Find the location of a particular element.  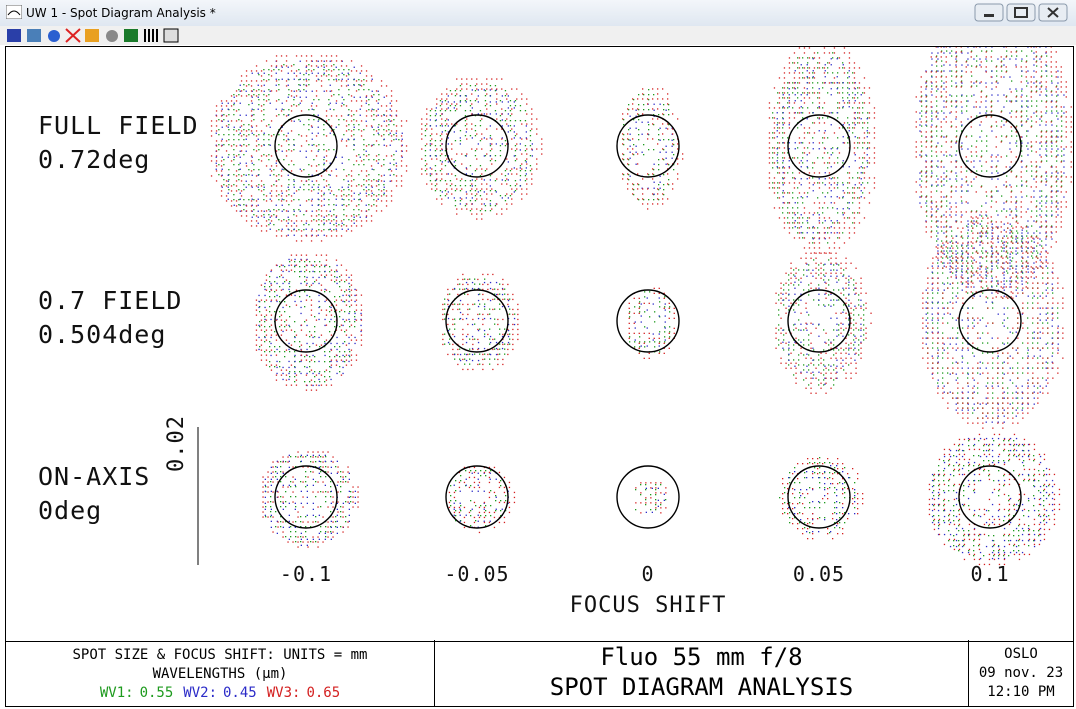

toolbar-icons is located at coordinates (95, 35).